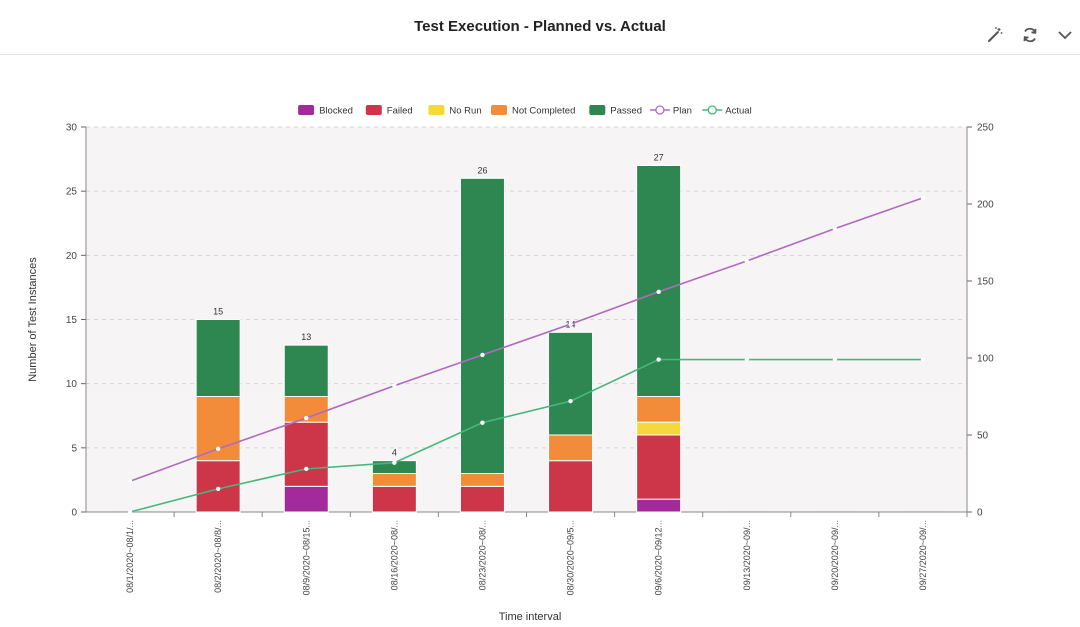  Describe the element at coordinates (996, 36) in the screenshot. I see `magic-wand-icon` at that location.